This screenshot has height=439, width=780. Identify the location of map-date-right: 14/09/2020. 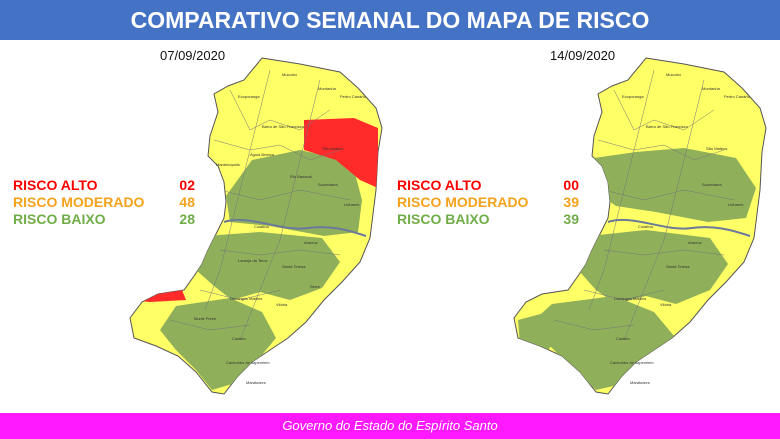
(583, 55).